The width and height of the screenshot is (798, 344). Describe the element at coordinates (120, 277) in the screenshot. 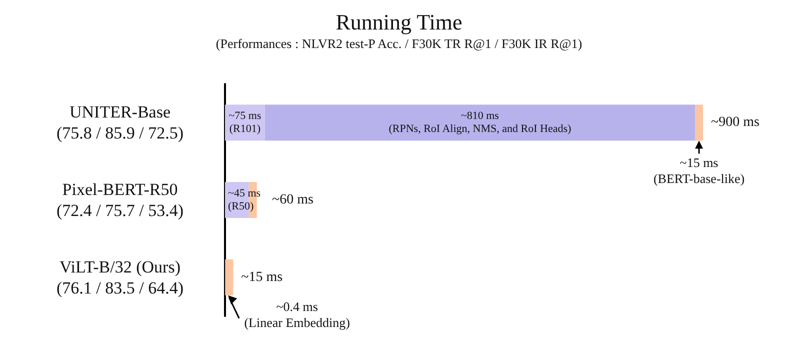

I see `y-tick-label: ViLT-B/32 (Ours) (76.1 / 83.5 / 64.4)` at that location.